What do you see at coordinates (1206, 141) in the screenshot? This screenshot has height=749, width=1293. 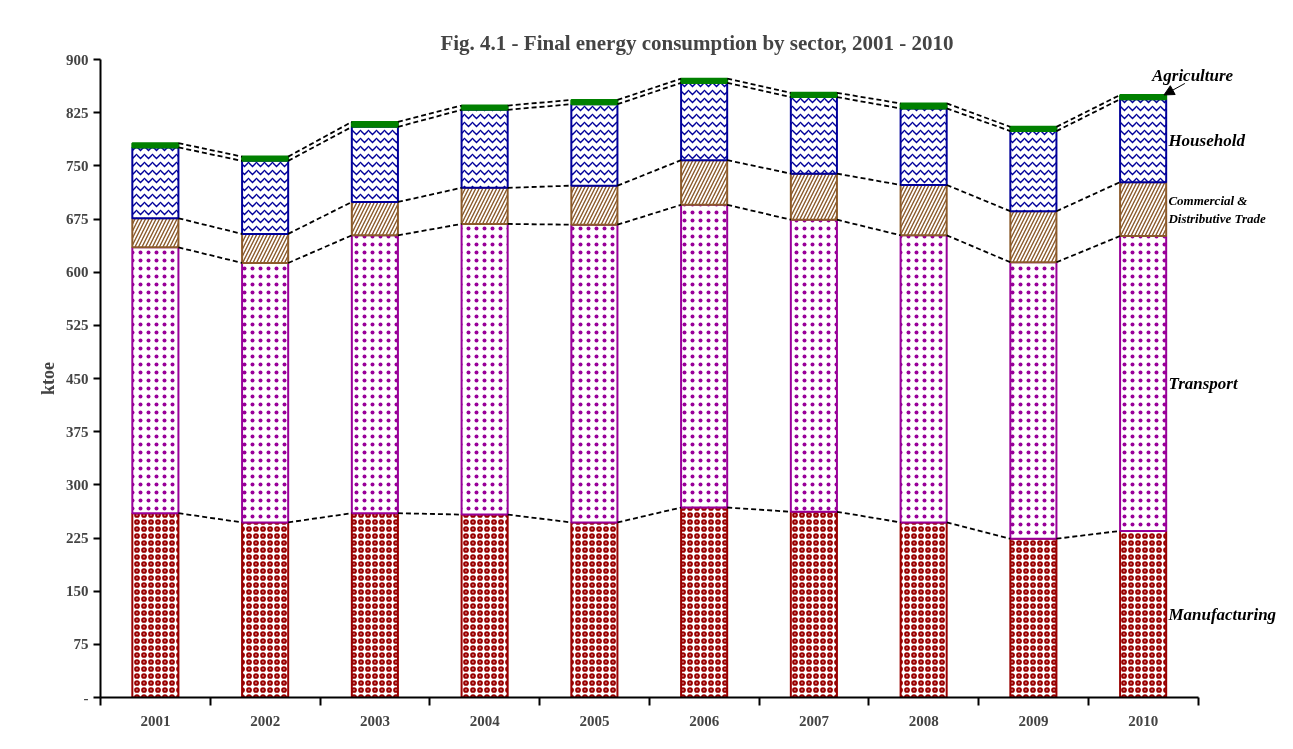 I see `series-label: Household` at bounding box center [1206, 141].